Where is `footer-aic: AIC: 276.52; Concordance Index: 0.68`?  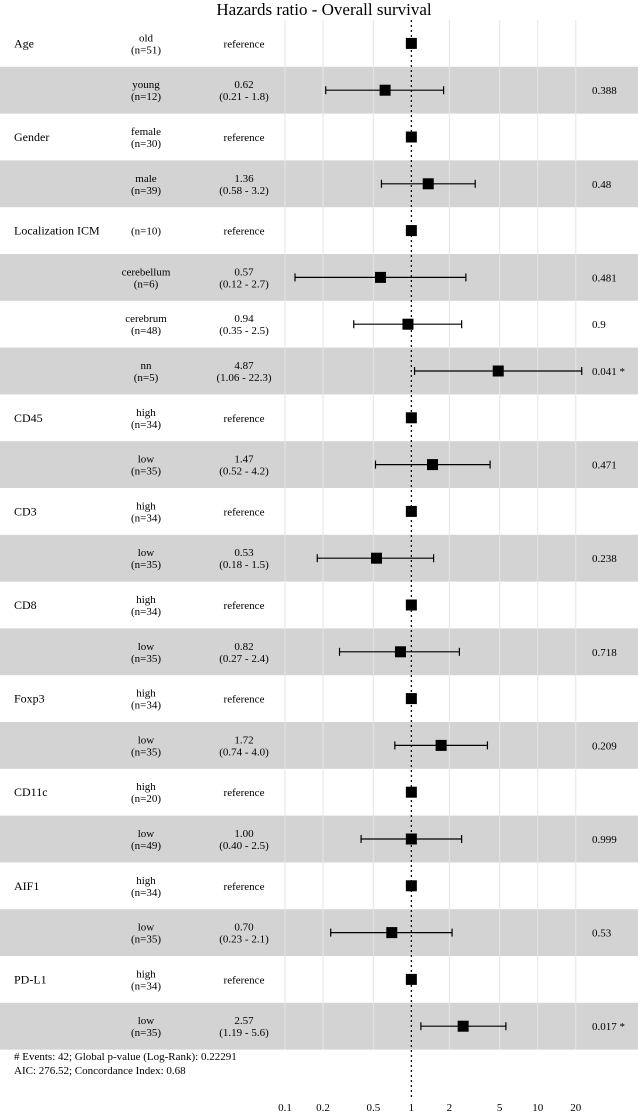 footer-aic: AIC: 276.52; Concordance Index: 0.68 is located at coordinates (100, 1071).